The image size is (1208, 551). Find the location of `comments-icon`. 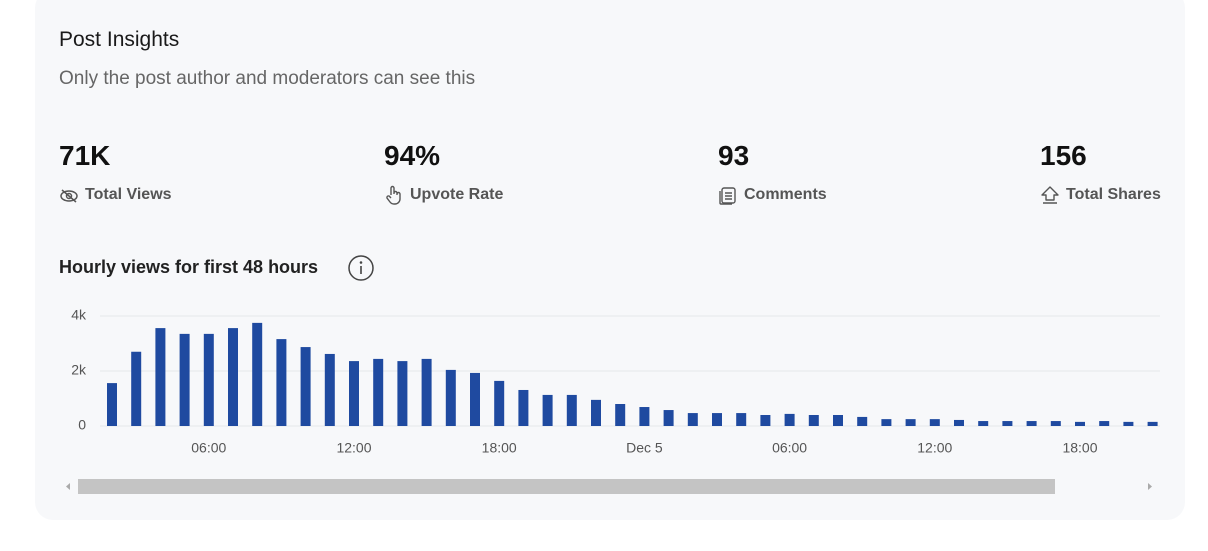

comments-icon is located at coordinates (727, 196).